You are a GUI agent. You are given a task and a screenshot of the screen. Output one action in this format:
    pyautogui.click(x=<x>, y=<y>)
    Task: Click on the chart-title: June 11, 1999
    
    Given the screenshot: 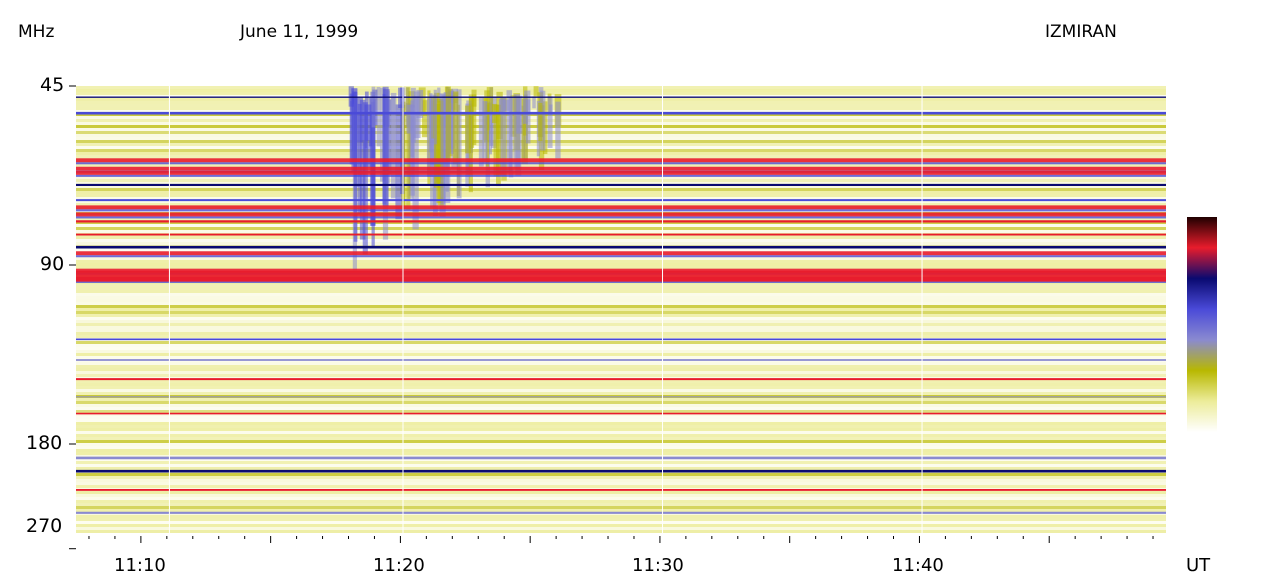 What is the action you would take?
    pyautogui.click(x=299, y=32)
    